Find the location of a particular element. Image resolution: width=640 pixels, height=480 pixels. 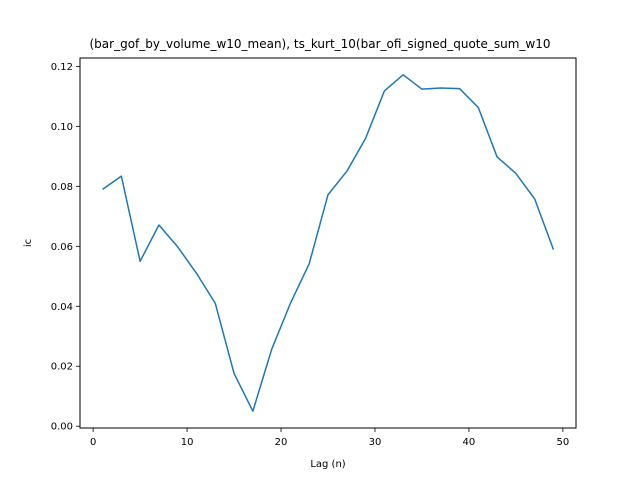

x-tick-label: 20 is located at coordinates (281, 442).